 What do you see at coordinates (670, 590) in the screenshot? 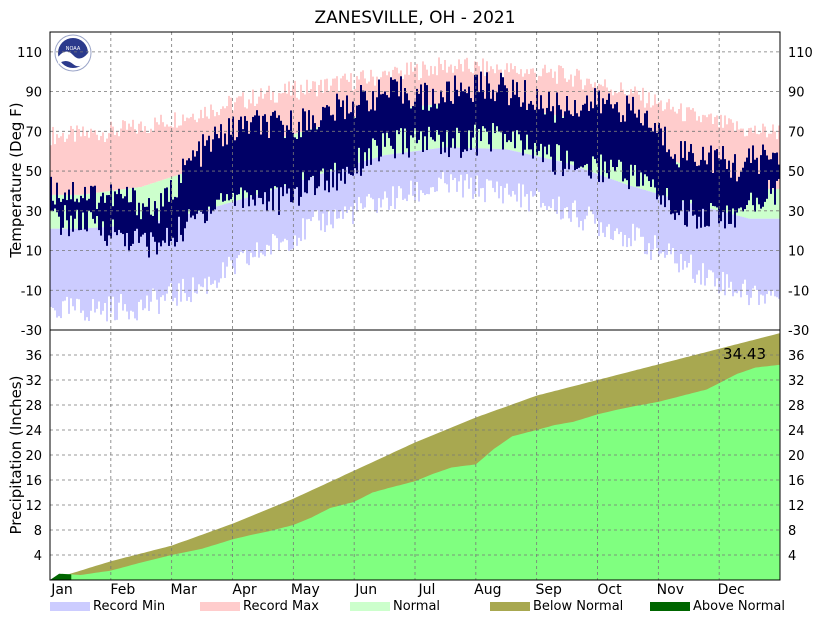
I see `month-label: Nov` at bounding box center [670, 590].